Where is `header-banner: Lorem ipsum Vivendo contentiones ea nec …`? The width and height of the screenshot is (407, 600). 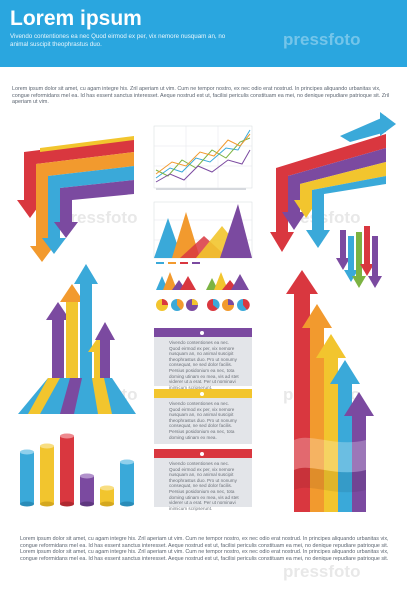 header-banner: Lorem ipsum Vivendo contentiones ea nec … is located at coordinates (203, 33).